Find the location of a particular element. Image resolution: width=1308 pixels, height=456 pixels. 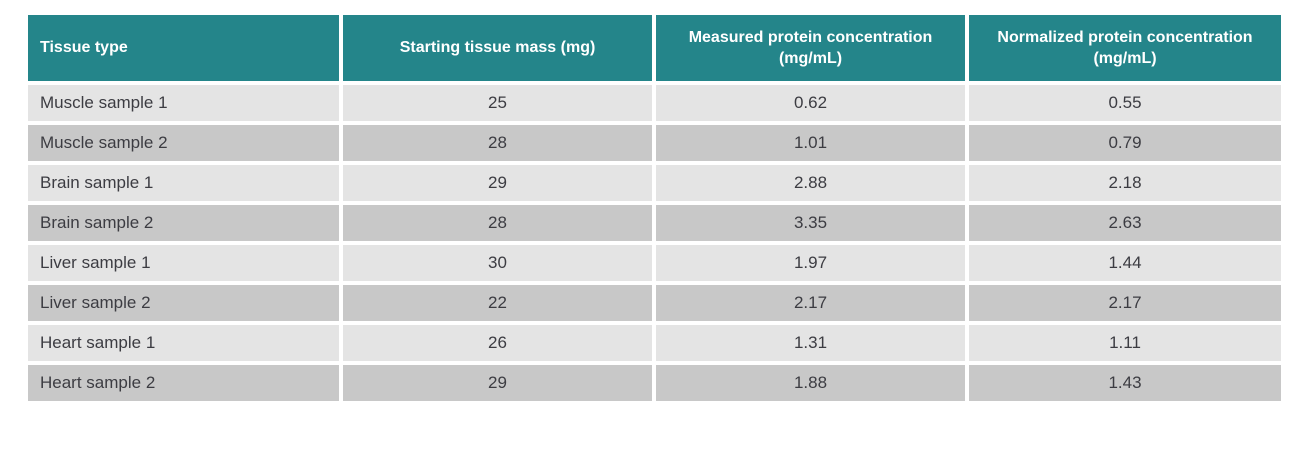

table-row: Heart sample 1 26 1.31 1.11 is located at coordinates (654, 343).